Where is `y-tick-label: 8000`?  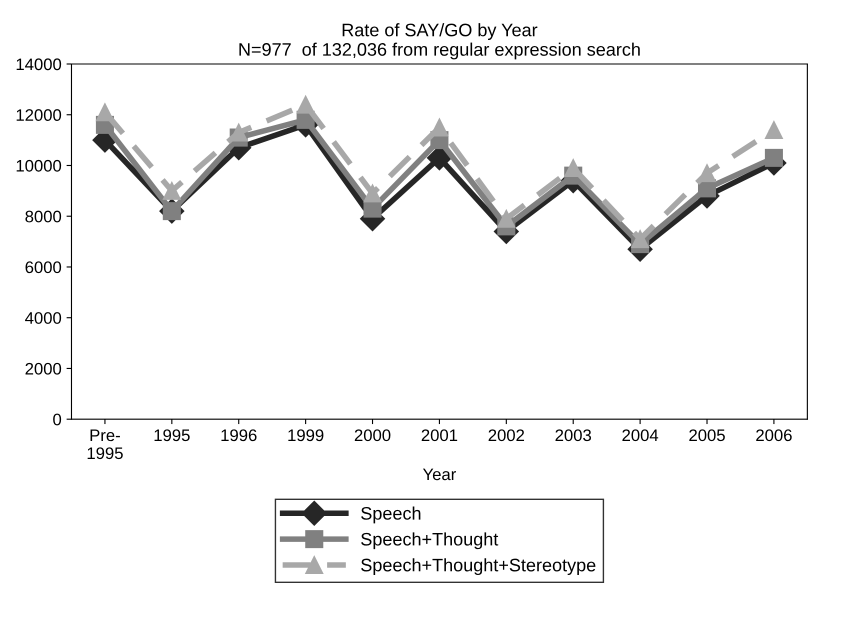 y-tick-label: 8000 is located at coordinates (43, 216).